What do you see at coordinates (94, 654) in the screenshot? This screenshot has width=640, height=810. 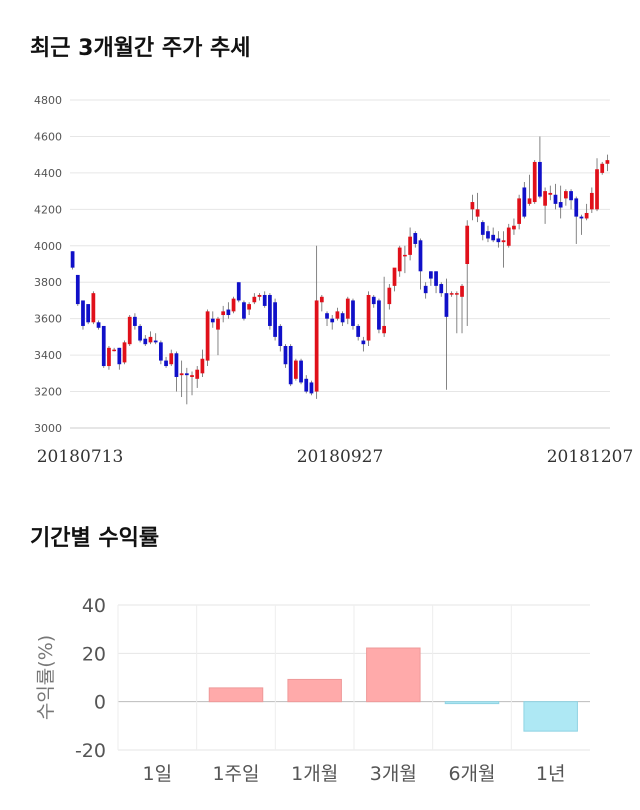 I see `y-tick-label: 20` at bounding box center [94, 654].